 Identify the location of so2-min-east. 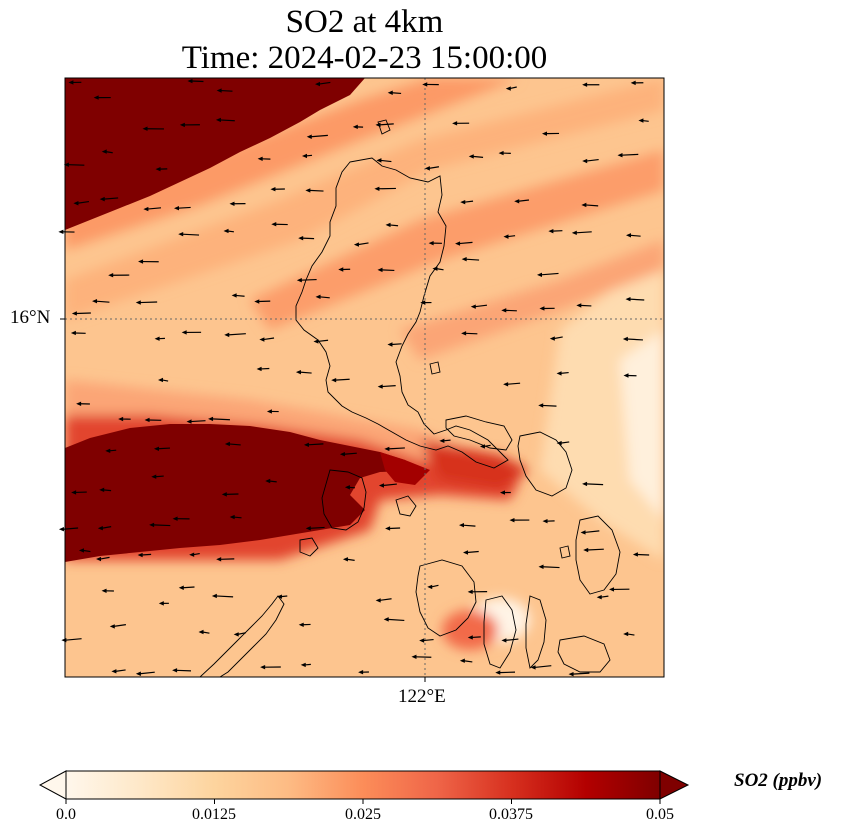
(642, 425).